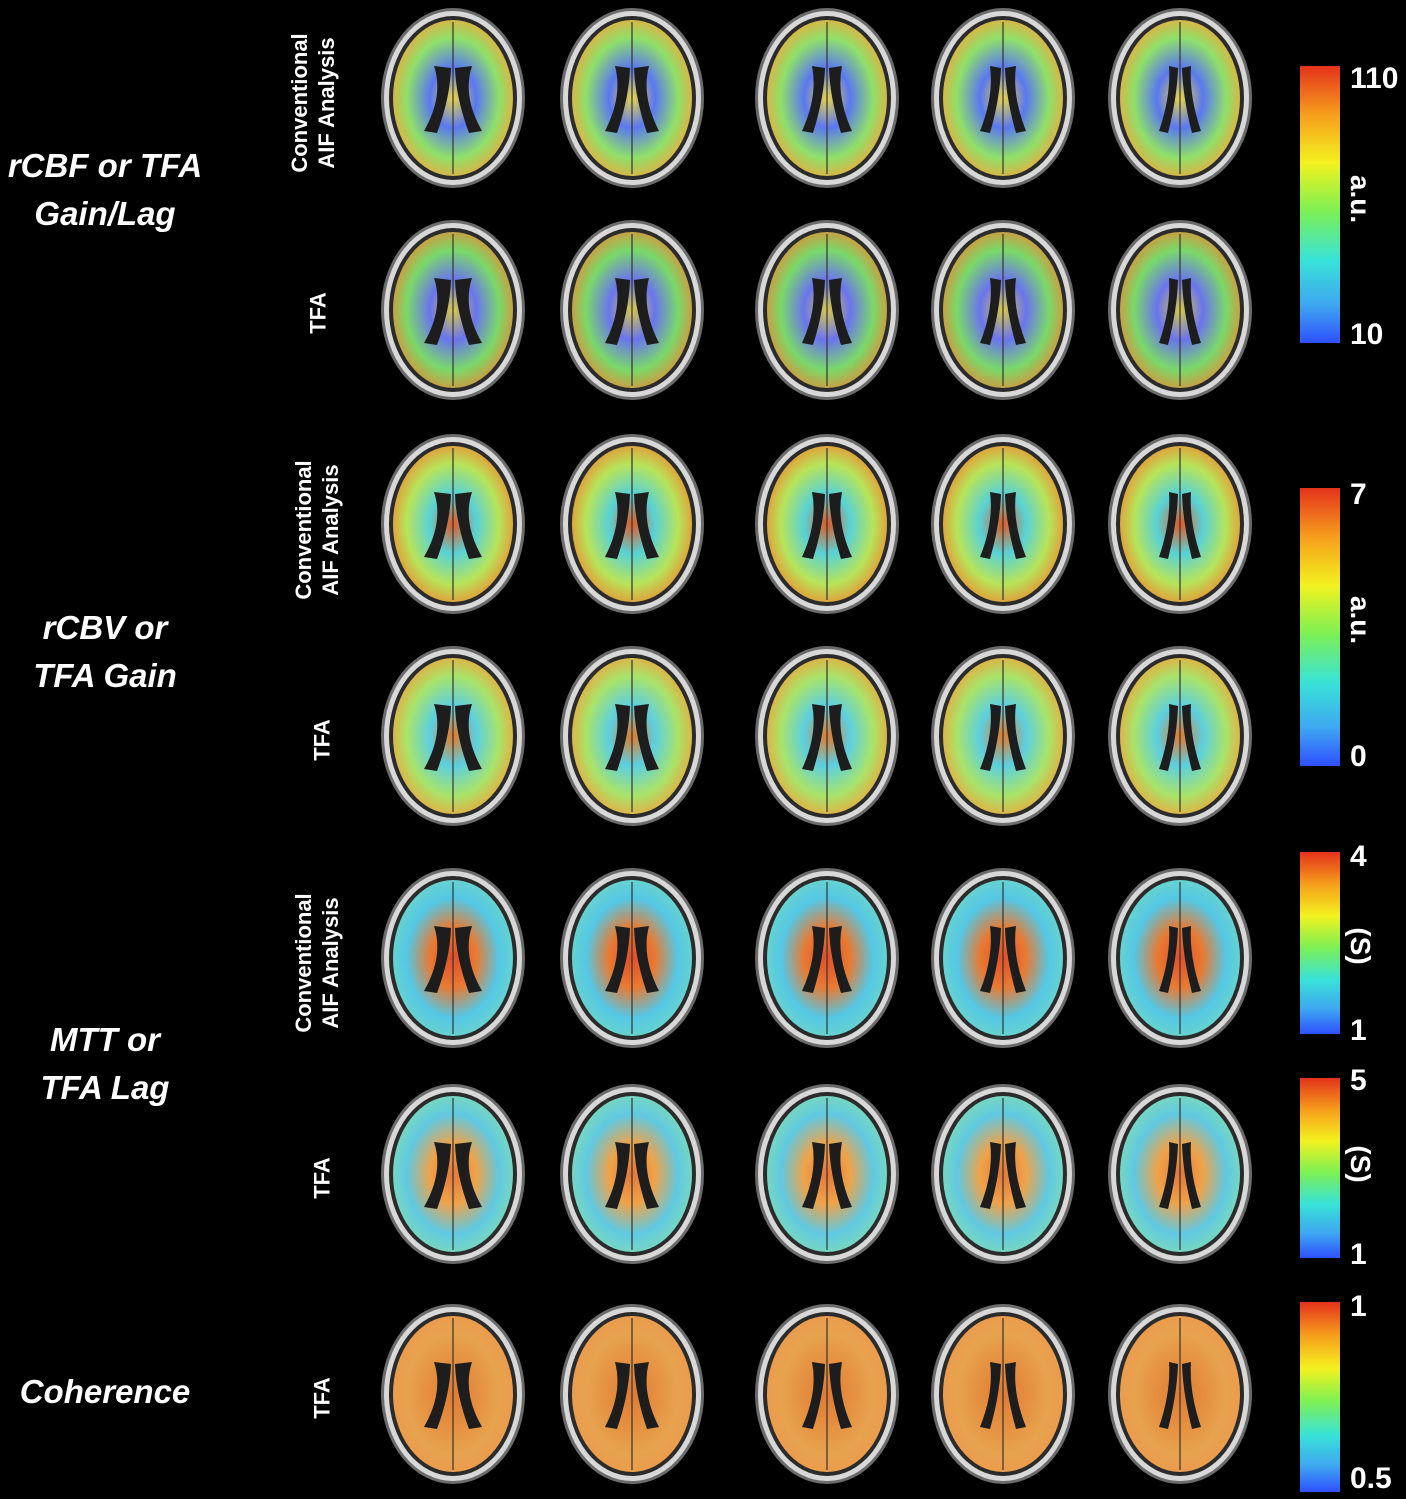 This screenshot has width=1406, height=1499. What do you see at coordinates (1320, 1397) in the screenshot?
I see `colorbar-coherence` at bounding box center [1320, 1397].